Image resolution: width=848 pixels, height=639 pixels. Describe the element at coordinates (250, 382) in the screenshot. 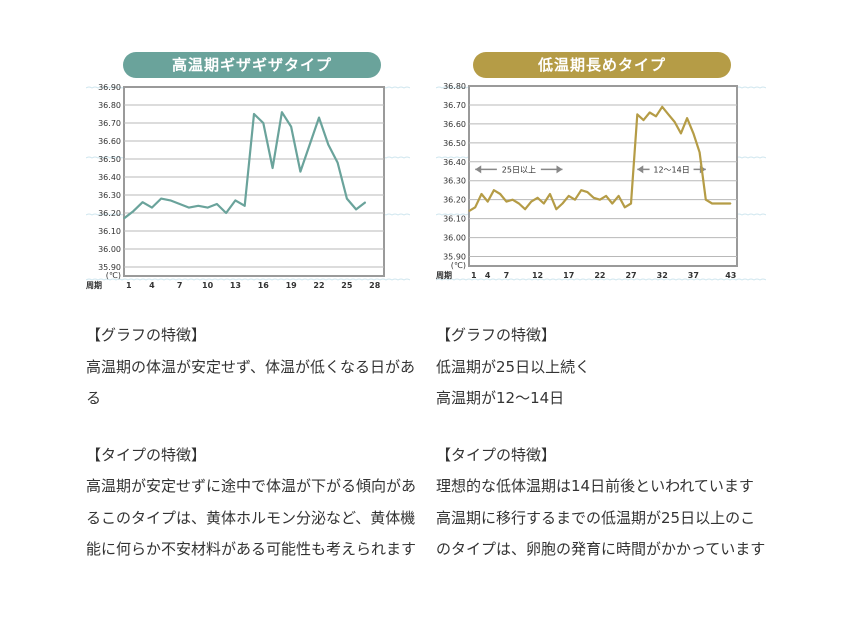

I see `graph-feature-text: 高温期の体温が安定せず、体温が低くなる日がある` at that location.